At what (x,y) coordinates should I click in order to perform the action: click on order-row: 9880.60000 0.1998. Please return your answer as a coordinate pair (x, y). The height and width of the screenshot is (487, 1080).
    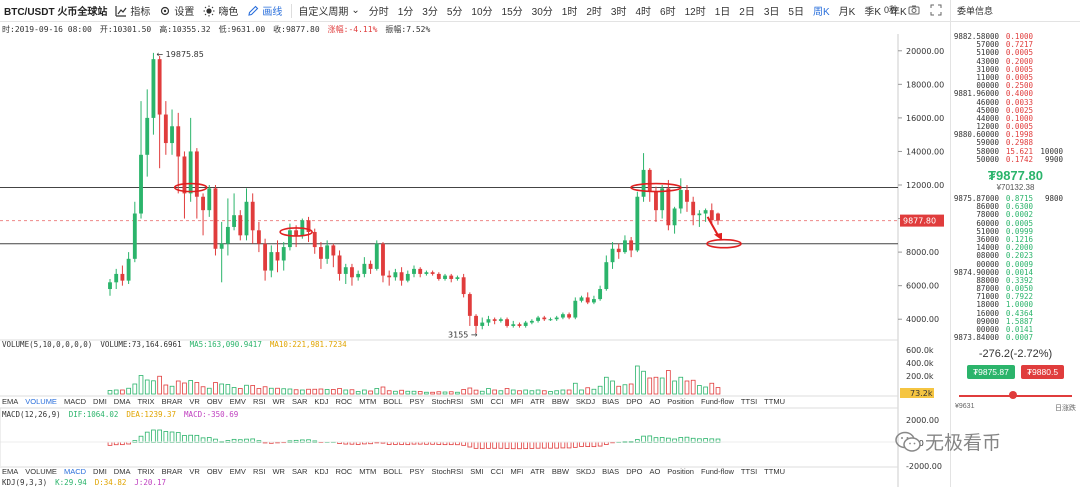
    Looking at the image, I should click on (1015, 135).